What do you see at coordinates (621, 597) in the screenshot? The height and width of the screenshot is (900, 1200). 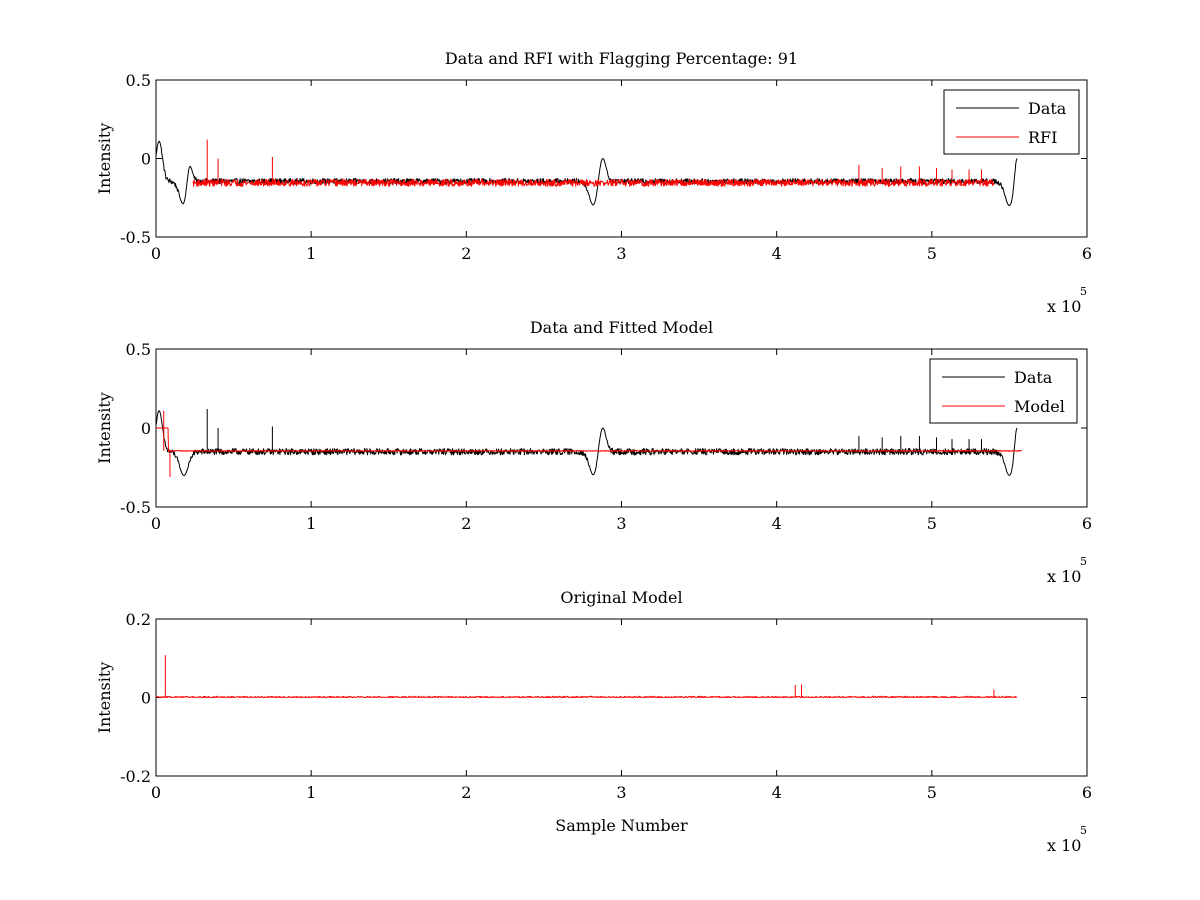 I see `chart-title: Original Model` at bounding box center [621, 597].